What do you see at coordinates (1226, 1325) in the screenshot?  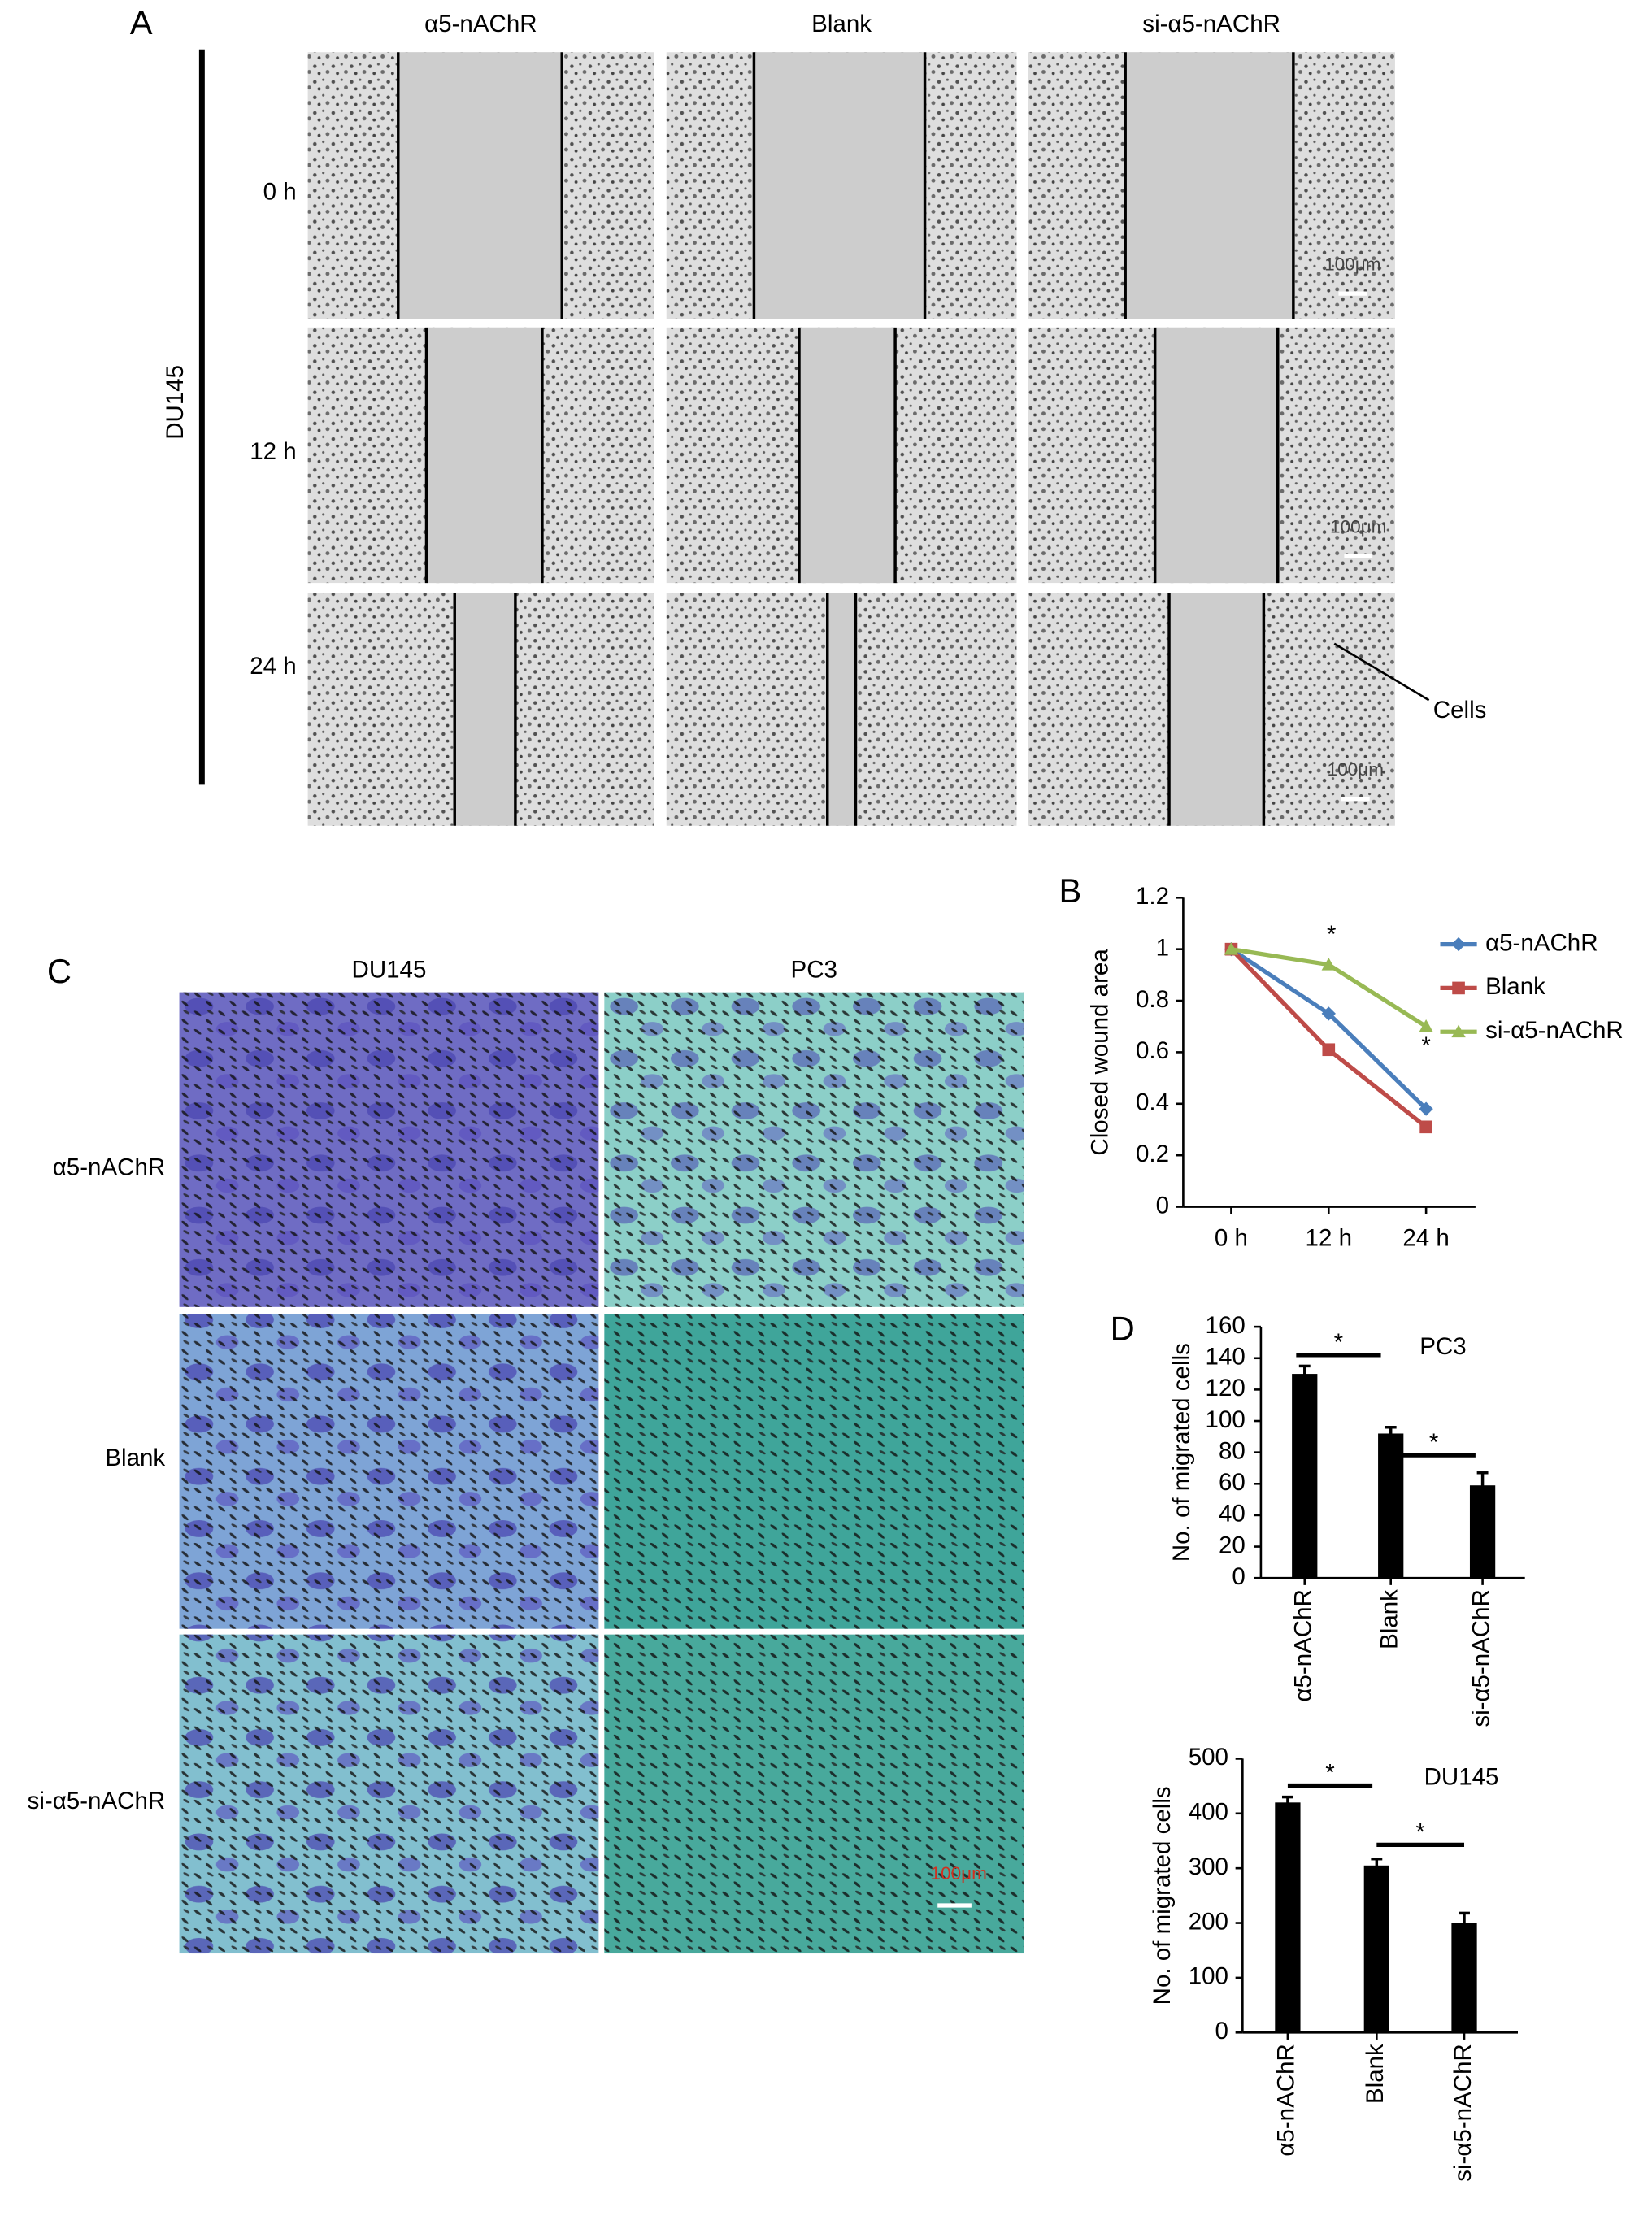 I see `y-tick-label: 160` at bounding box center [1226, 1325].